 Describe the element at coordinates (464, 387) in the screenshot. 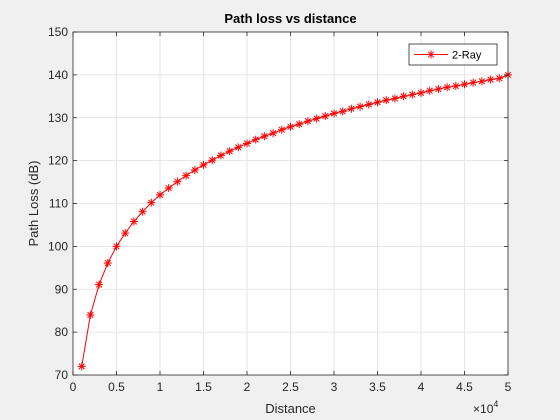

I see `x-tick-label: 4.5` at that location.